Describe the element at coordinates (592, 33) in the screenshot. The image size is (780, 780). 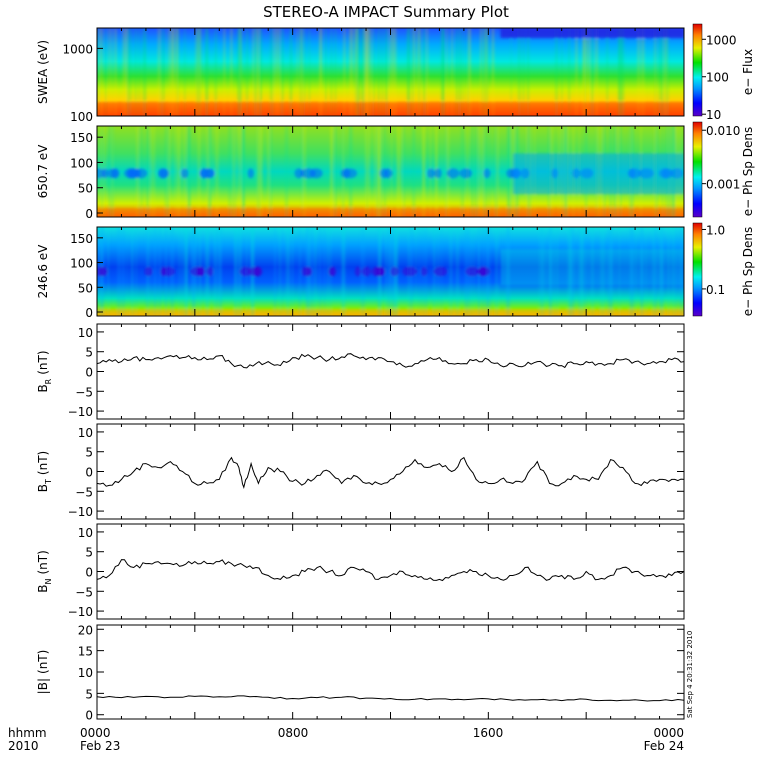
I see `swea-low-flux-region` at that location.